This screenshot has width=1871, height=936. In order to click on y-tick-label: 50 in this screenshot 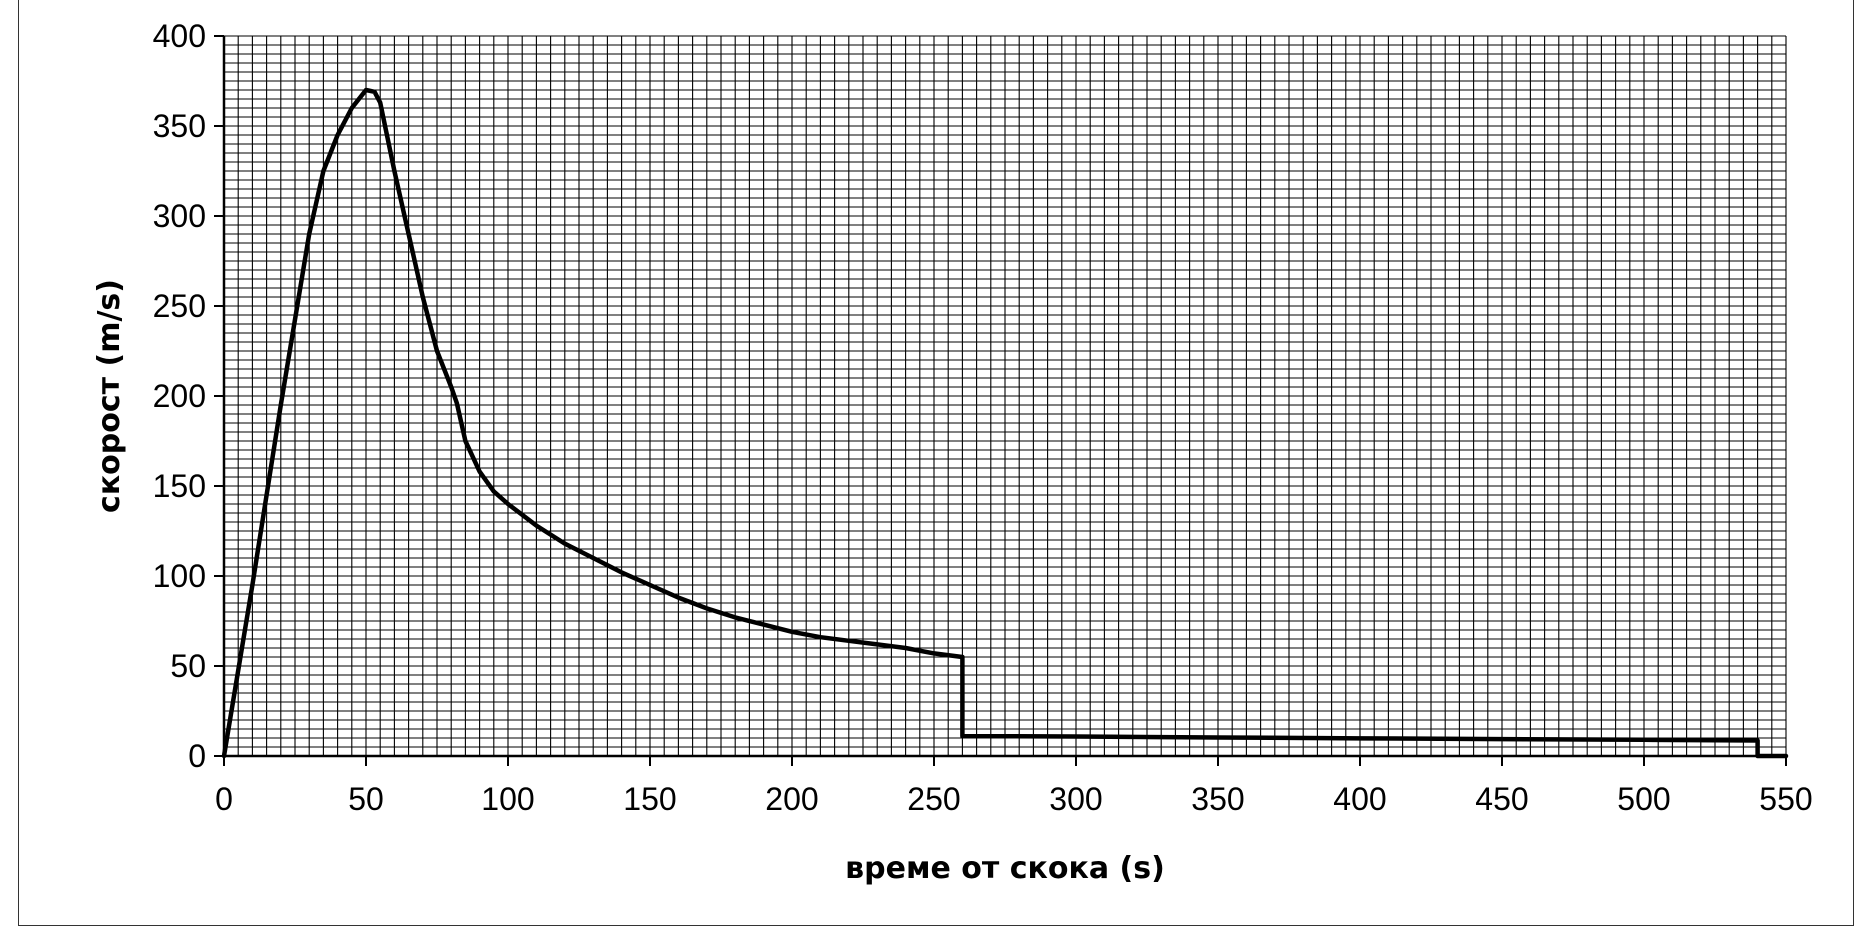, I will do `click(188, 666)`.